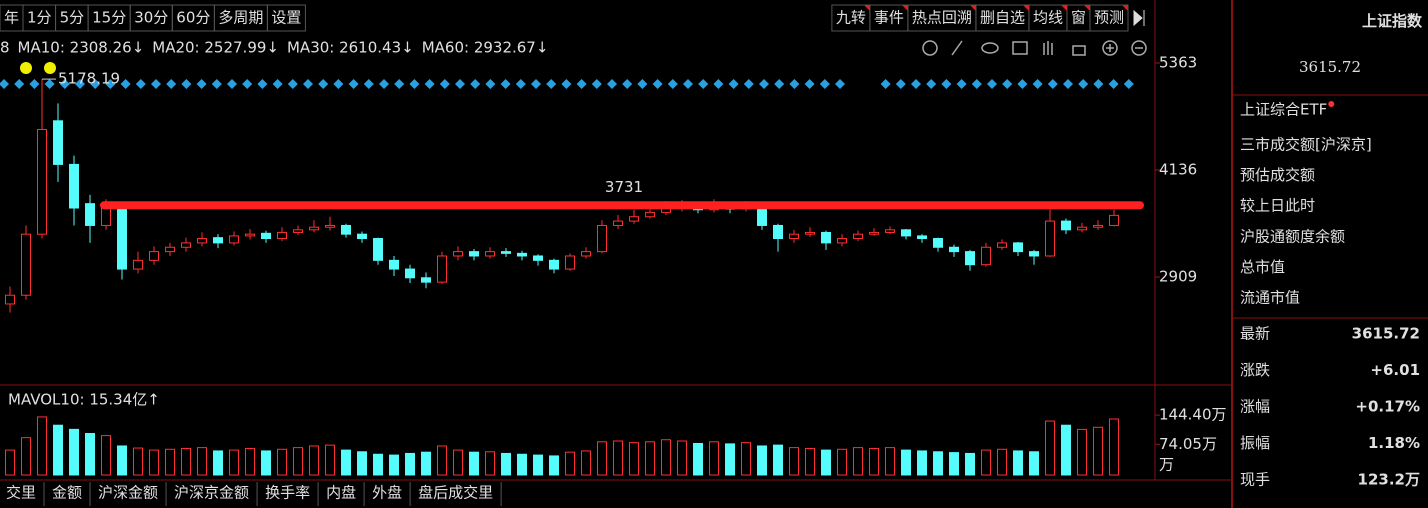 This screenshot has width=1428, height=508. I want to click on period-tab: 30分, so click(151, 18).